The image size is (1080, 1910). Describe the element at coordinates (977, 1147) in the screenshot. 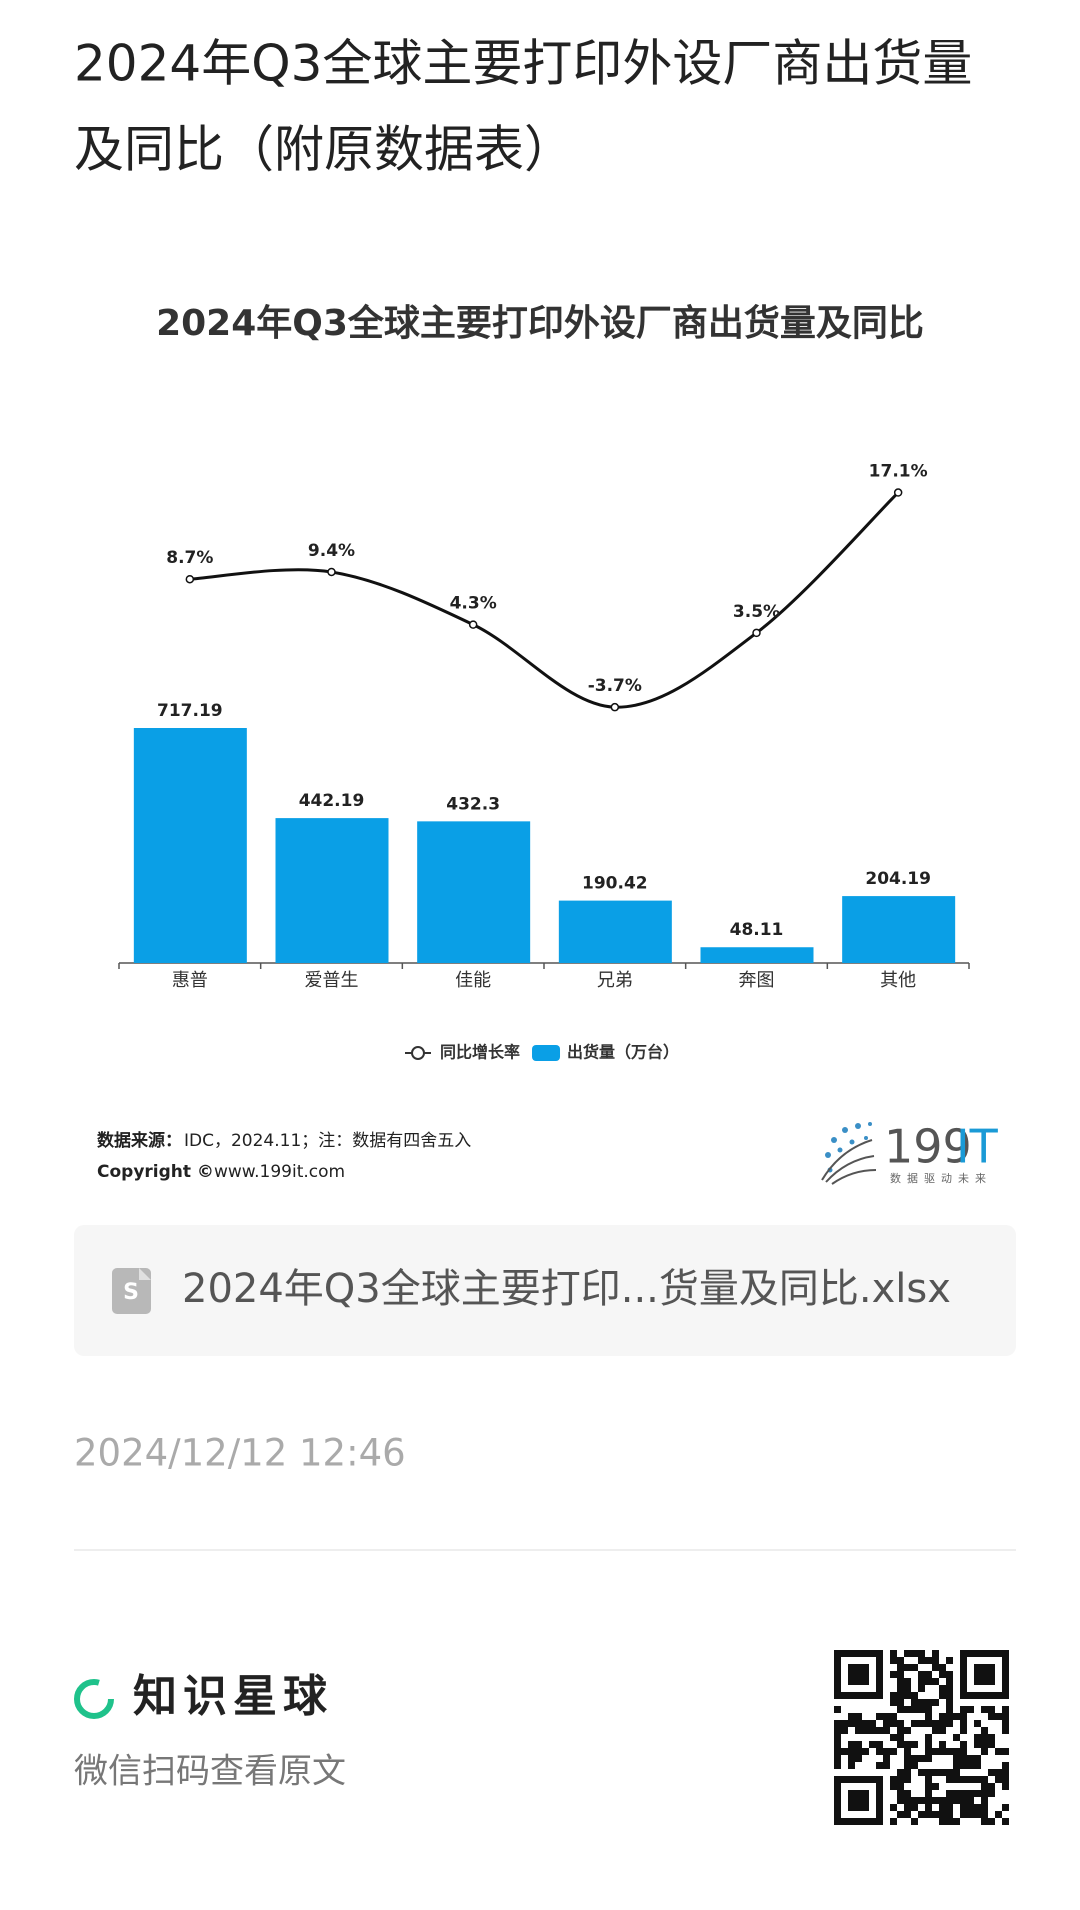

I see `logo-letters: IT` at that location.